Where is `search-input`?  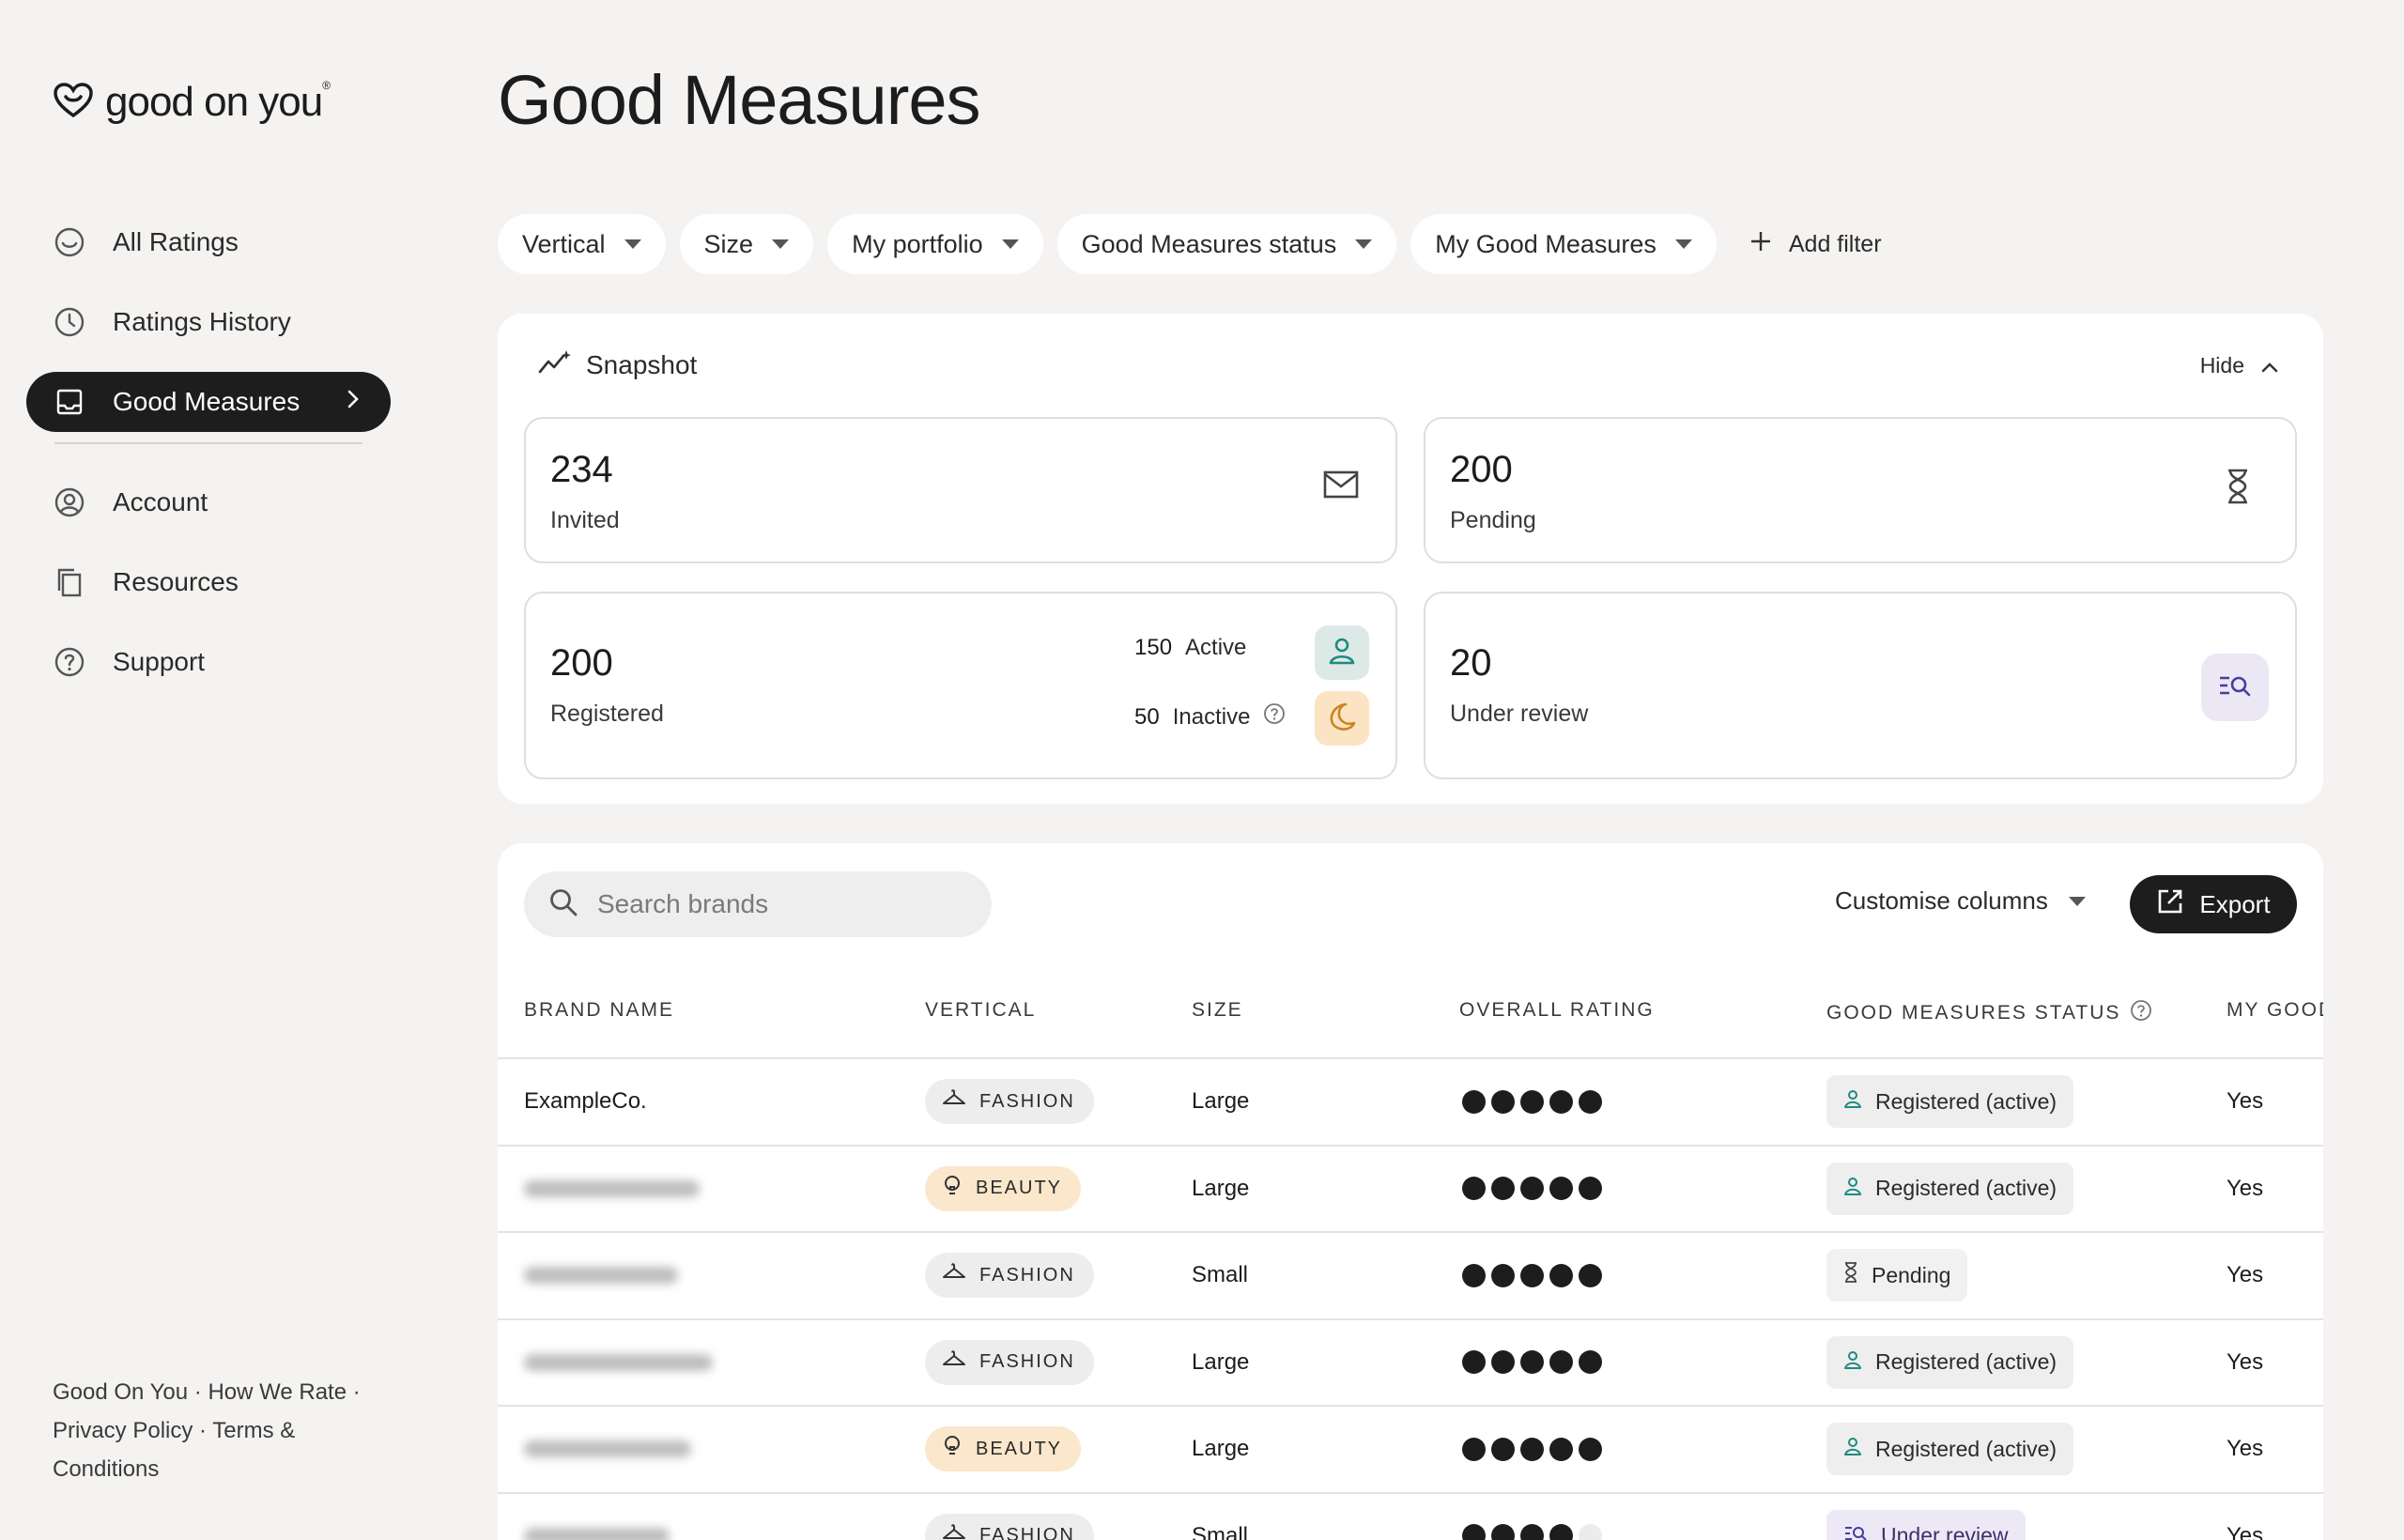 search-input is located at coordinates (775, 904).